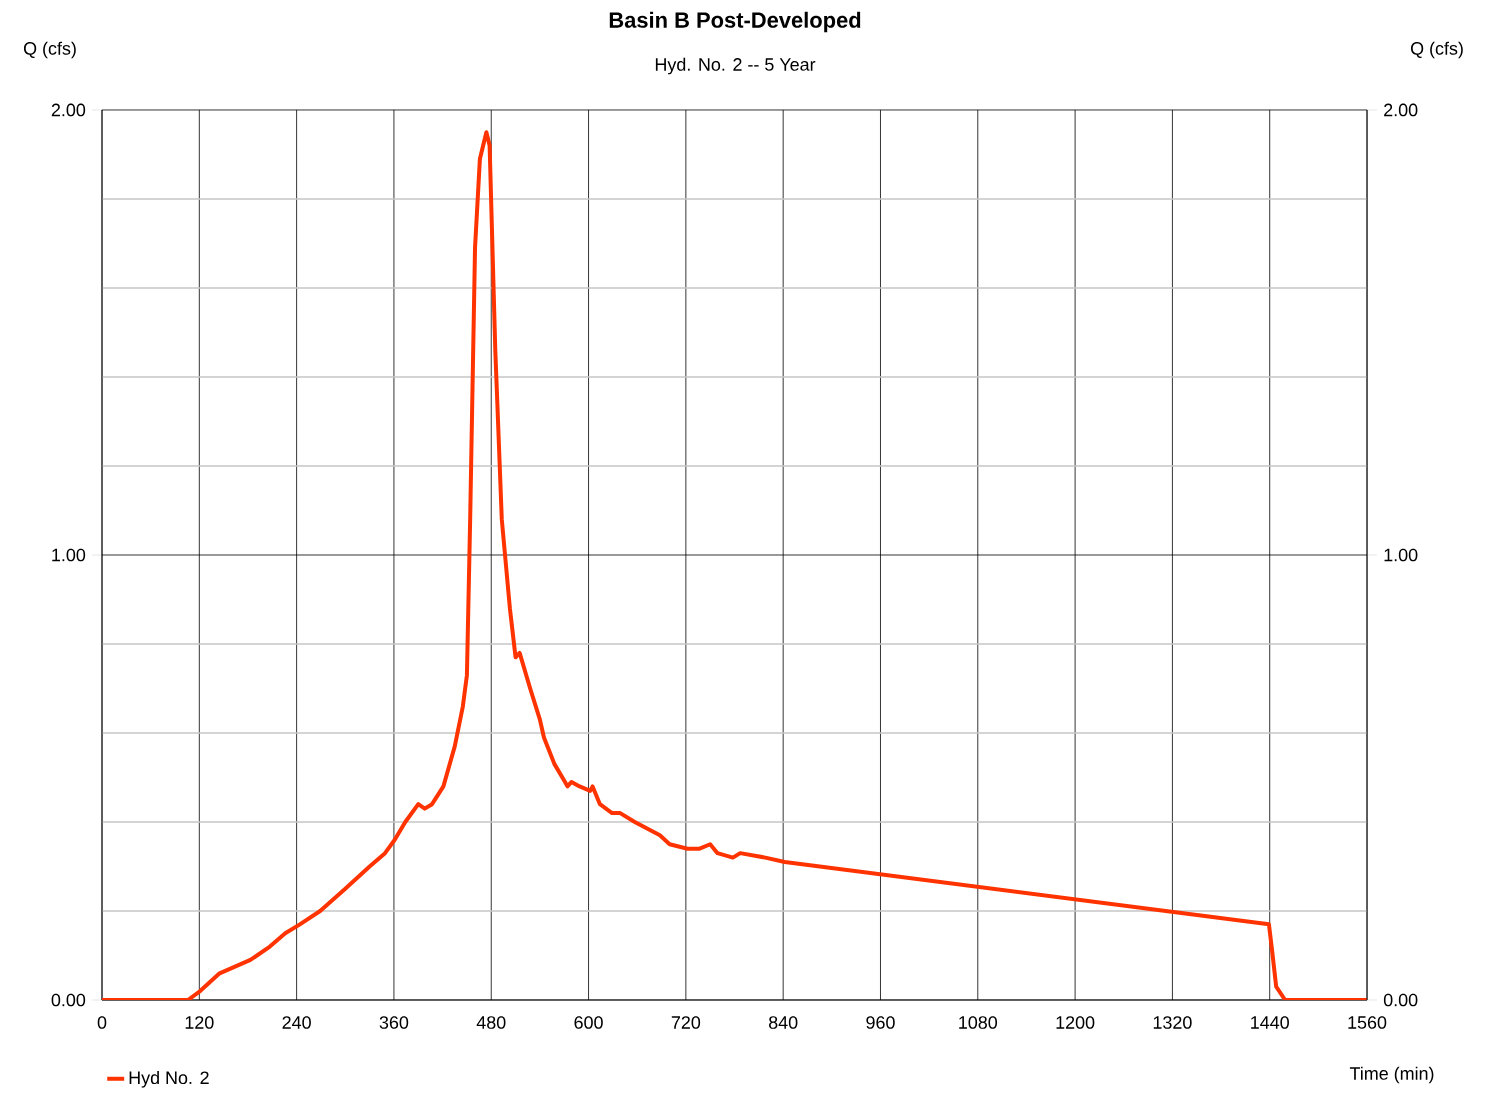 The width and height of the screenshot is (1494, 1112). I want to click on chart-subtitle: Hyd. No. 2 -- 5 Year, so click(735, 66).